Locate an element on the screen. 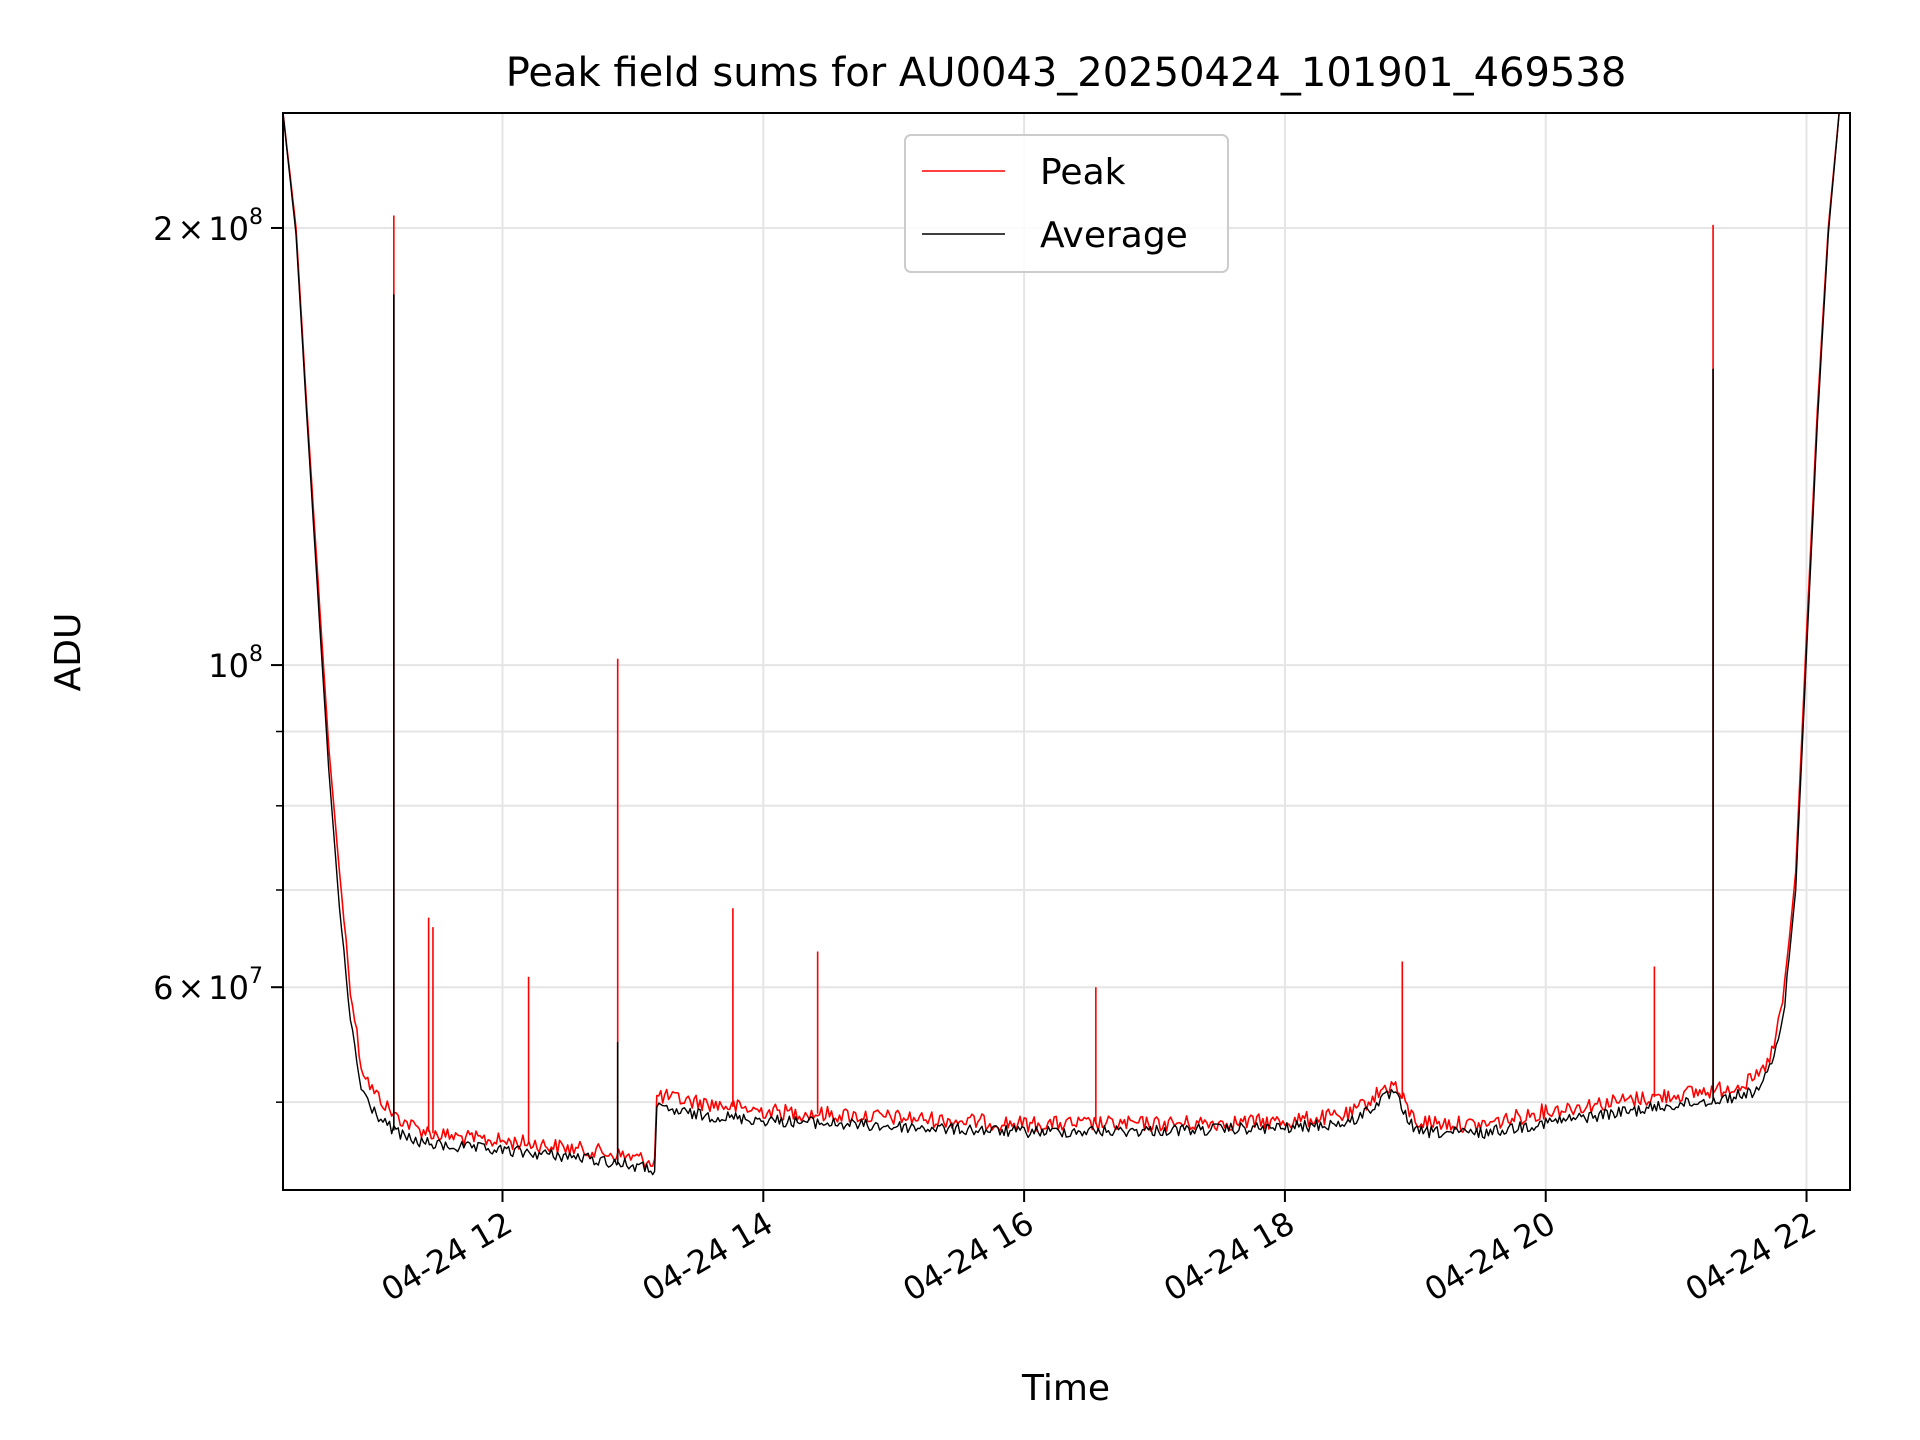 The height and width of the screenshot is (1440, 1920). y-tick-label: 2 × 10⁸ is located at coordinates (208, 226).